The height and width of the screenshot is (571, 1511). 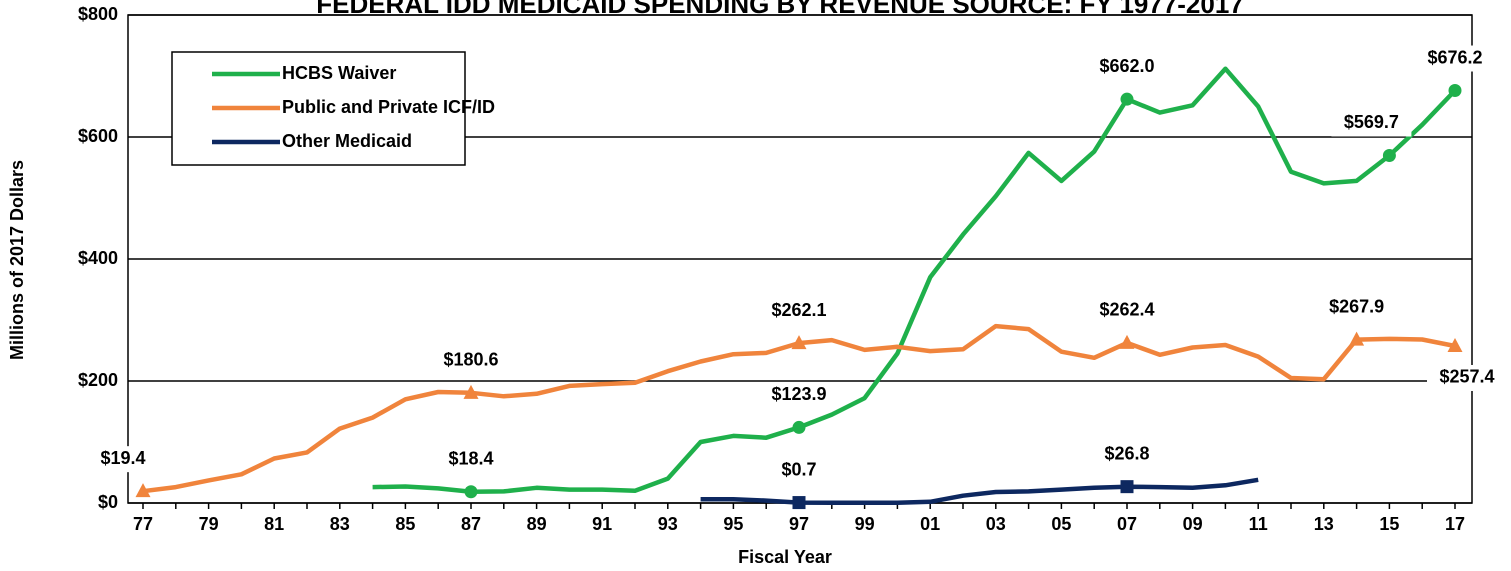 I want to click on x-tick-label: 07, so click(x=1127, y=524).